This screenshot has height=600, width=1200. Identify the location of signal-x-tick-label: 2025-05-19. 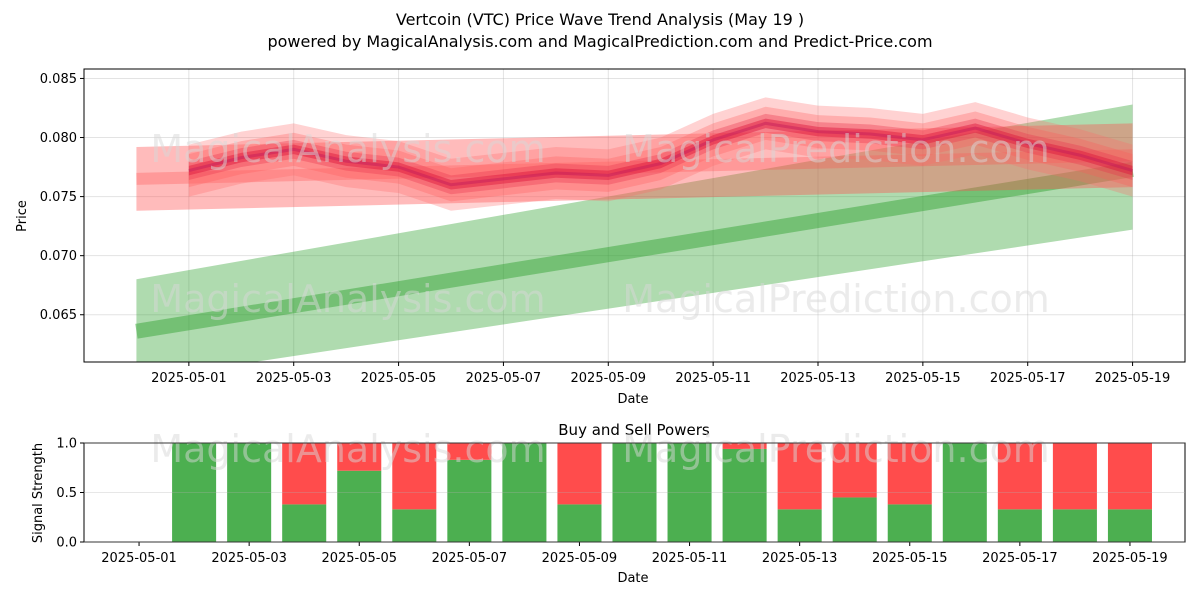
(1130, 558).